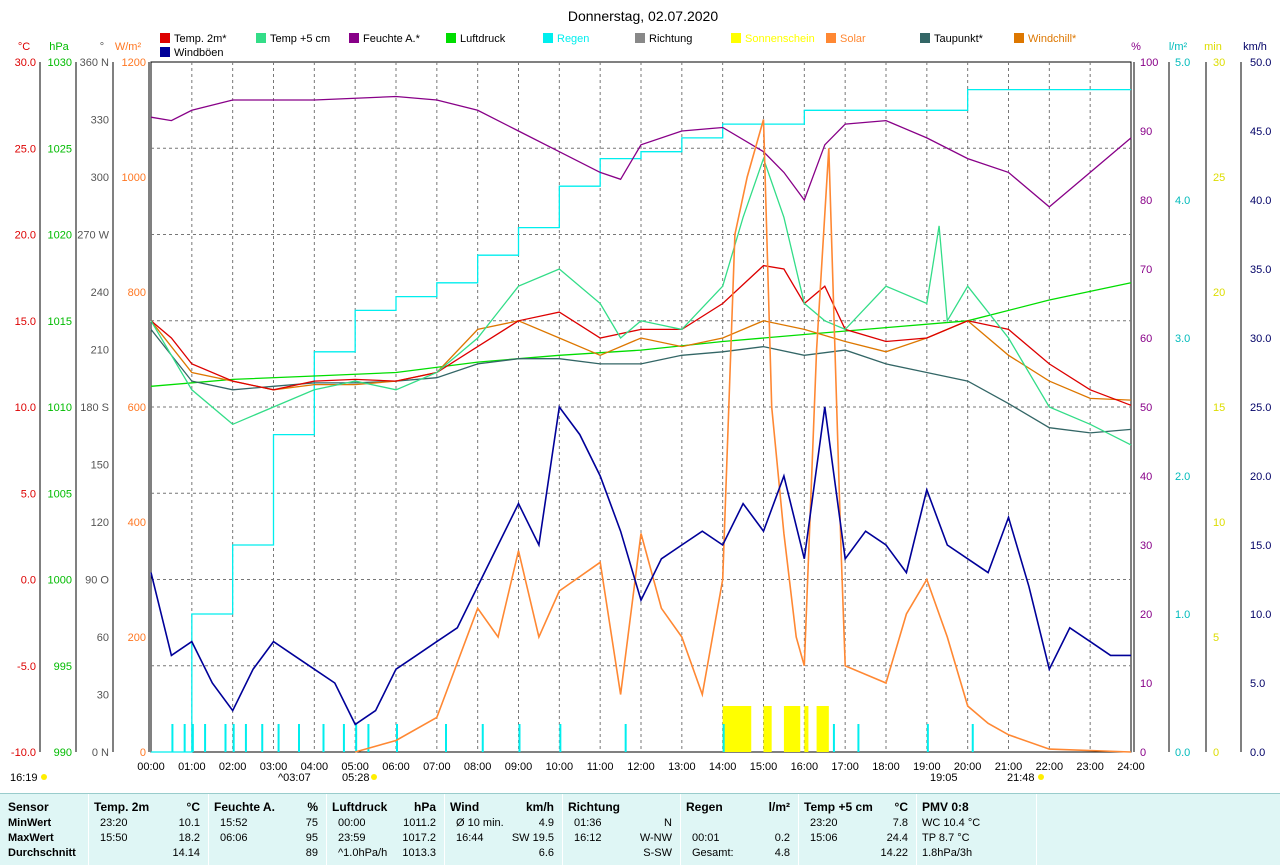  What do you see at coordinates (1146, 408) in the screenshot?
I see `axis-tick-humidity: 50` at bounding box center [1146, 408].